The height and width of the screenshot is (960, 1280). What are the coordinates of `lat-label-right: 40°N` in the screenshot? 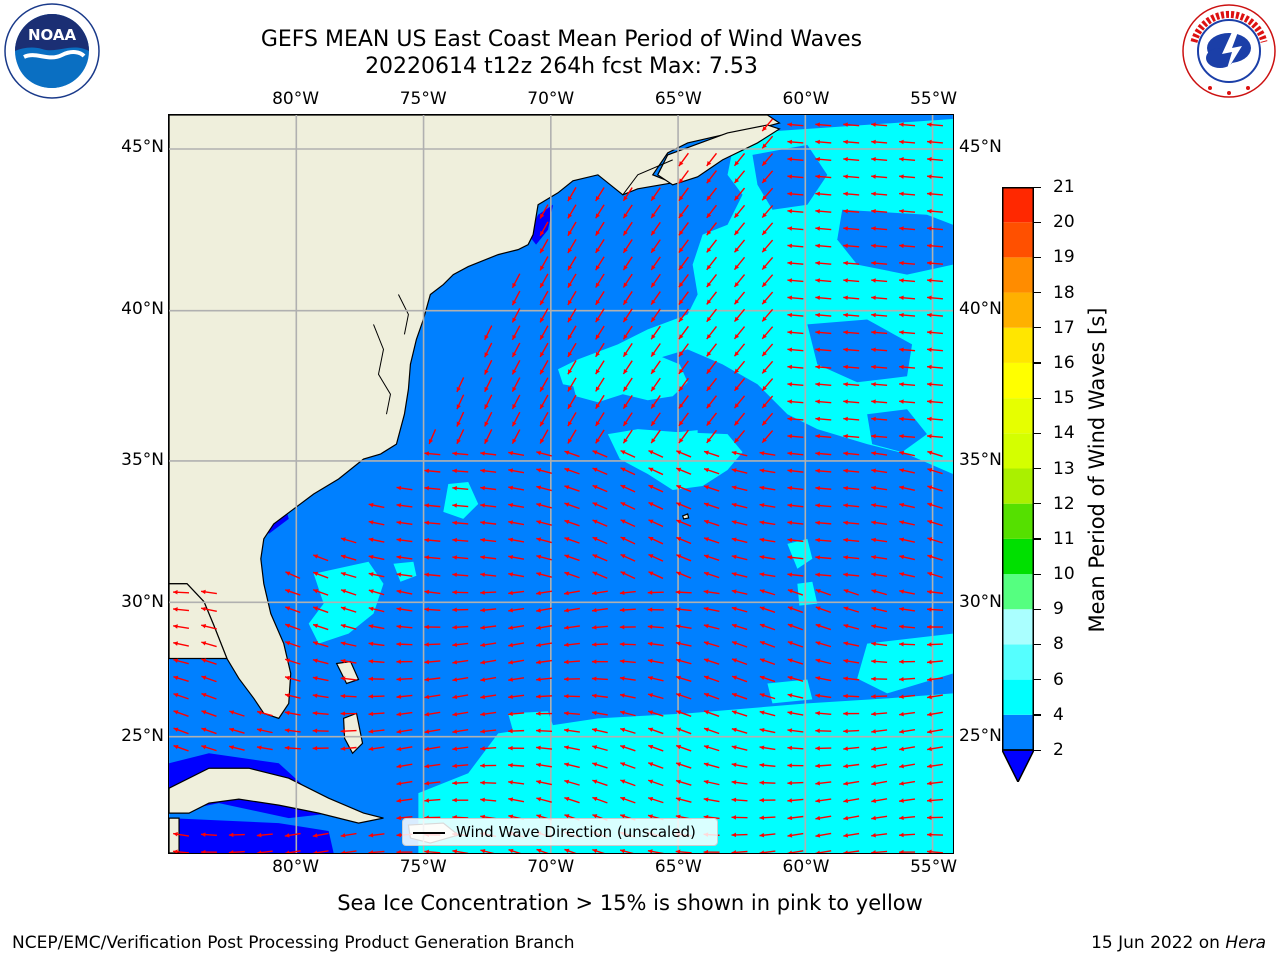 It's located at (980, 309).